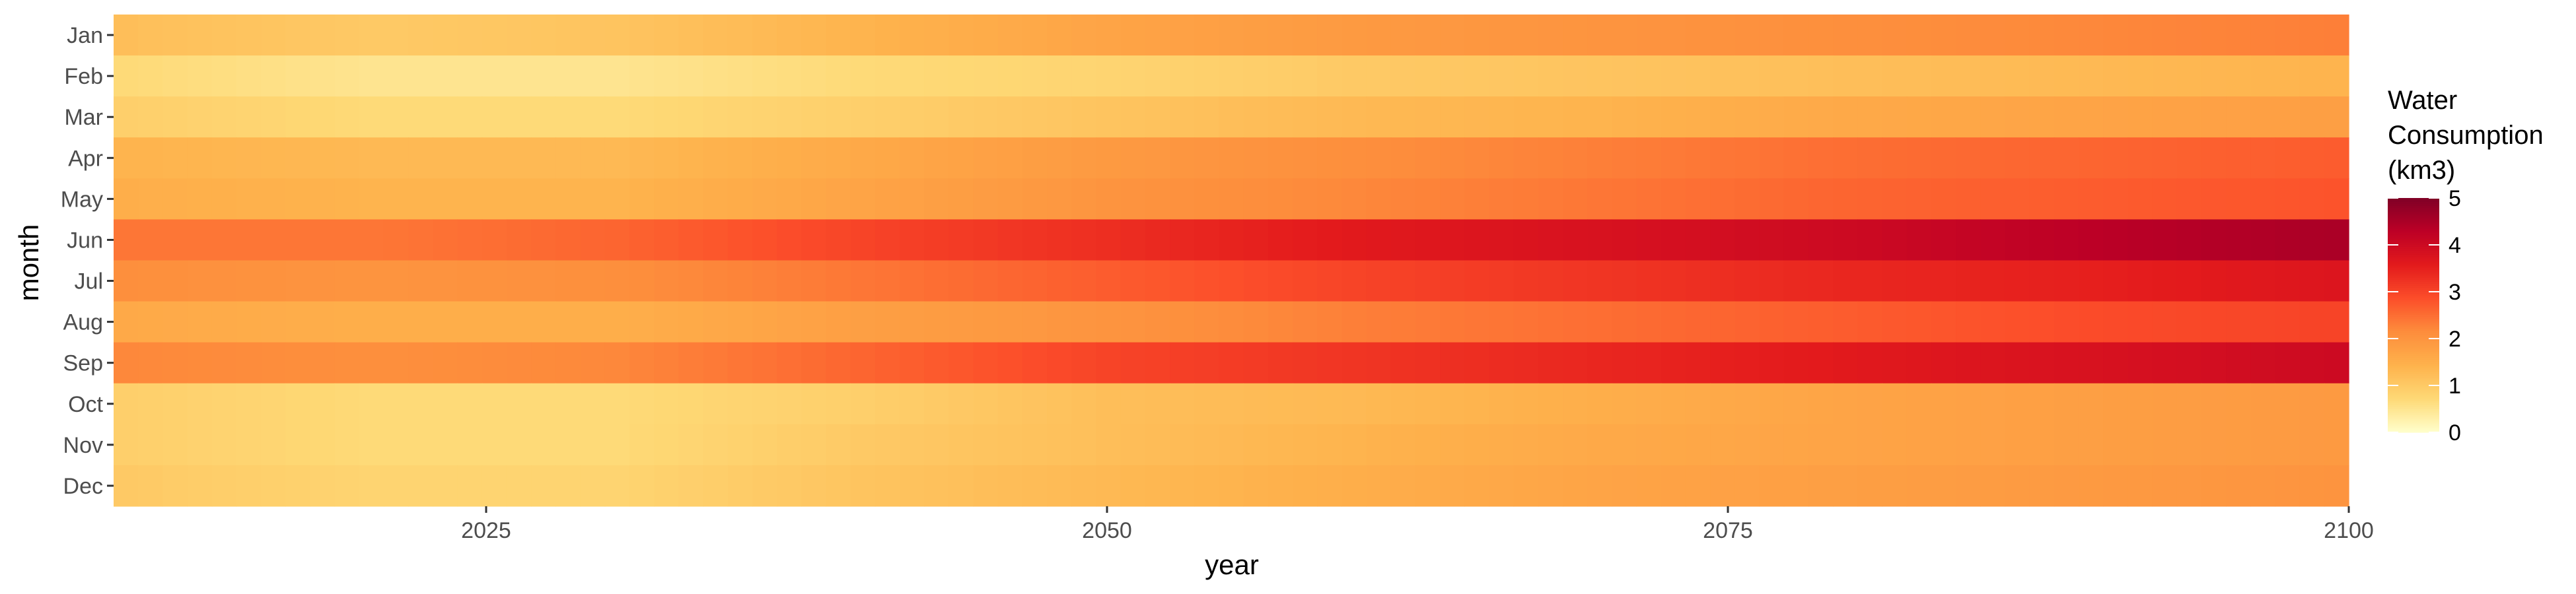 Image resolution: width=2576 pixels, height=594 pixels. What do you see at coordinates (2466, 266) in the screenshot?
I see `legend: Water Consumption (km3) 0 1 2 3 4 5` at bounding box center [2466, 266].